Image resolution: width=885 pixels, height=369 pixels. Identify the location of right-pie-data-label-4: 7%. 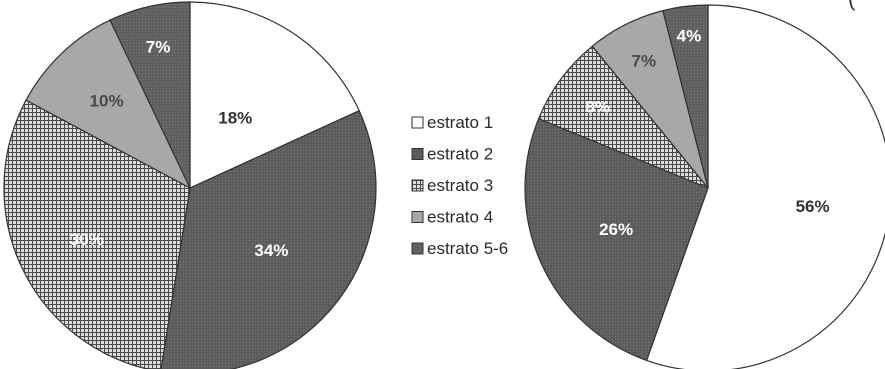
(644, 61).